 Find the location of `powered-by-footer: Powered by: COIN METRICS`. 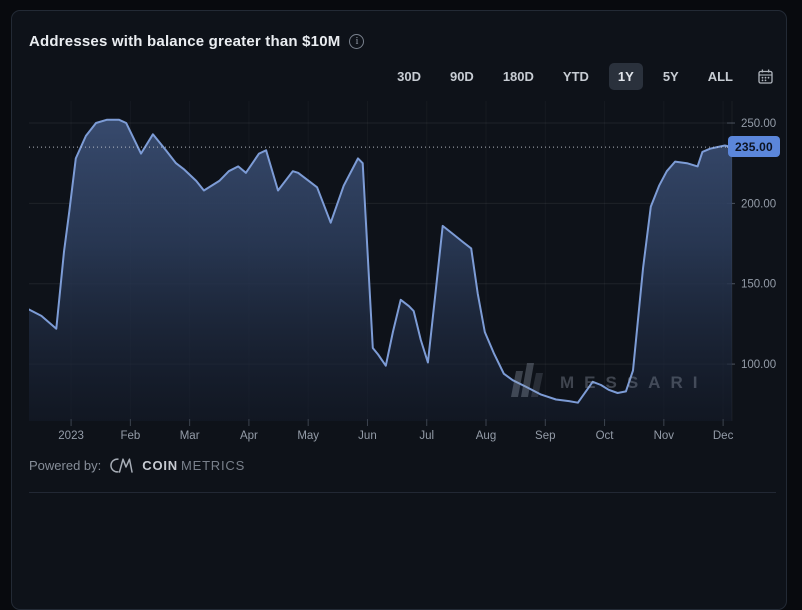

powered-by-footer: Powered by: COIN METRICS is located at coordinates (137, 465).